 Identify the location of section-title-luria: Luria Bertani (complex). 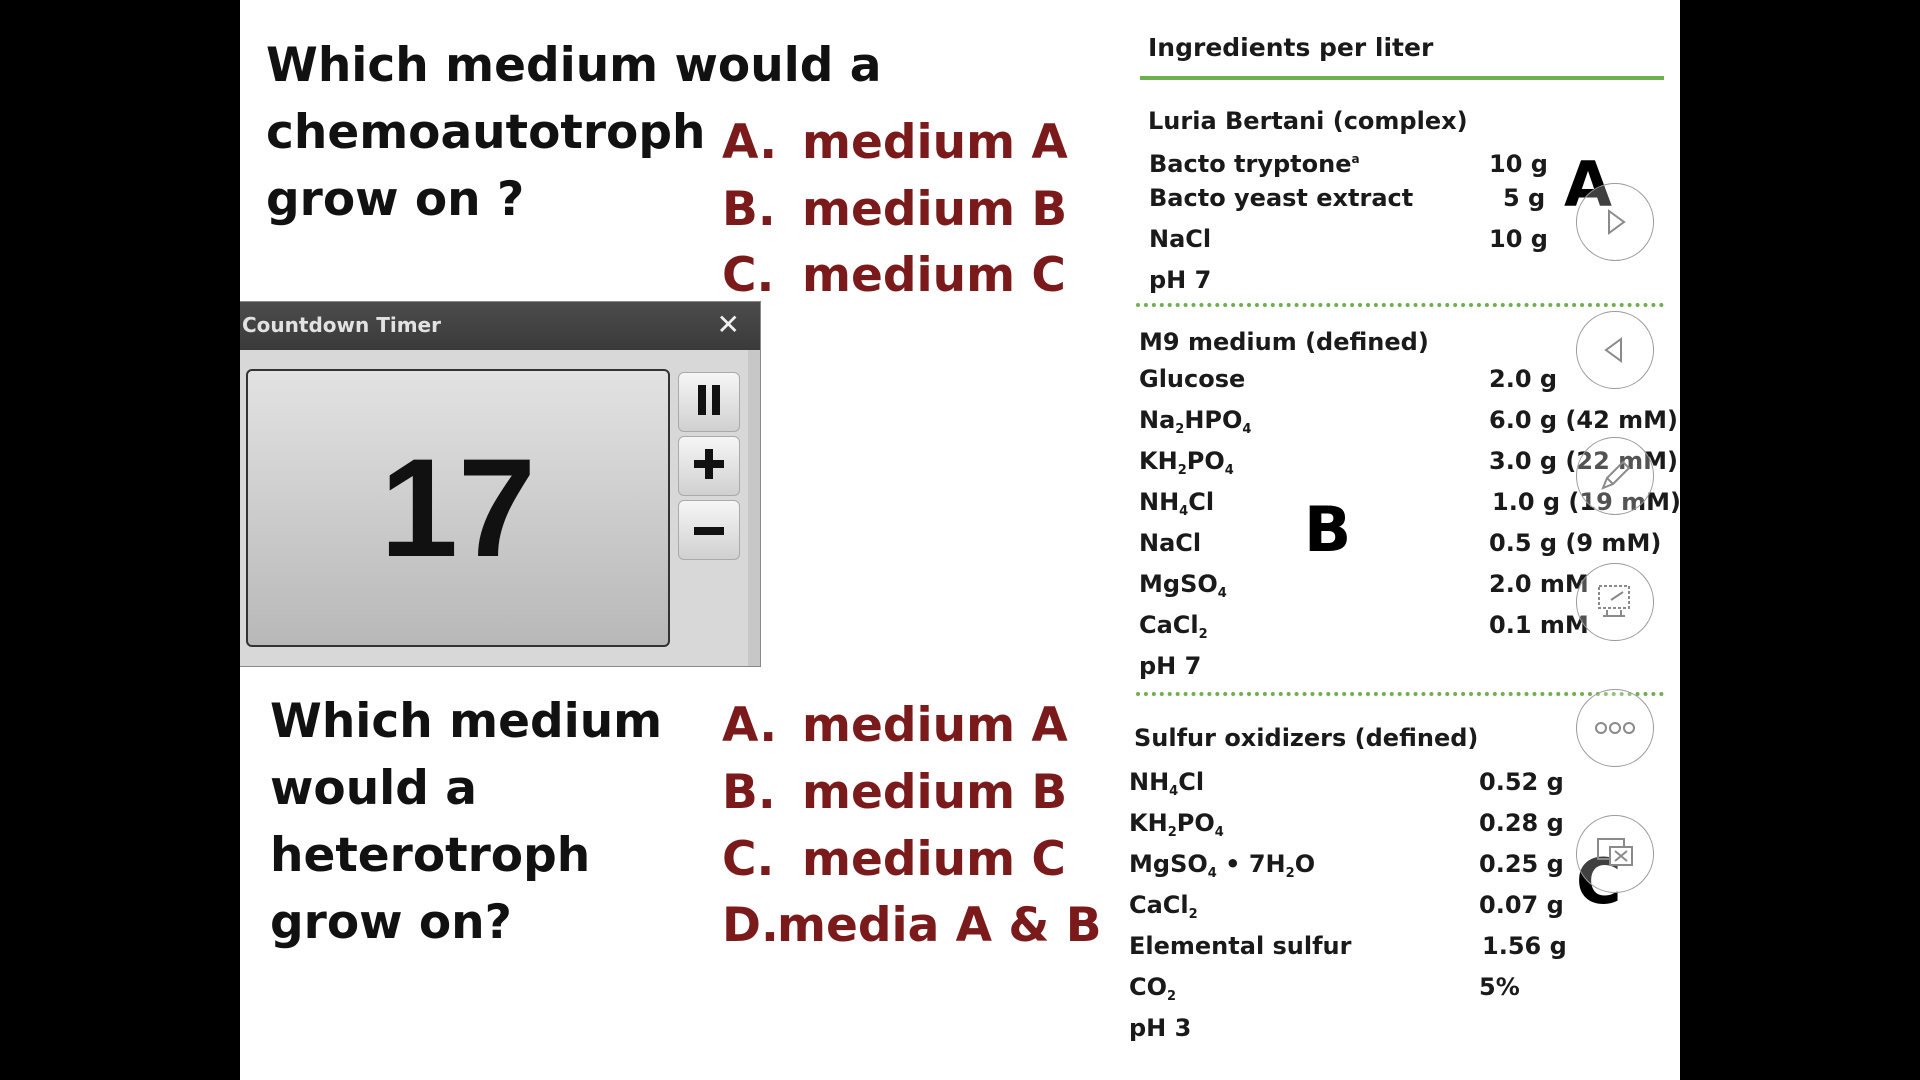
(1308, 121).